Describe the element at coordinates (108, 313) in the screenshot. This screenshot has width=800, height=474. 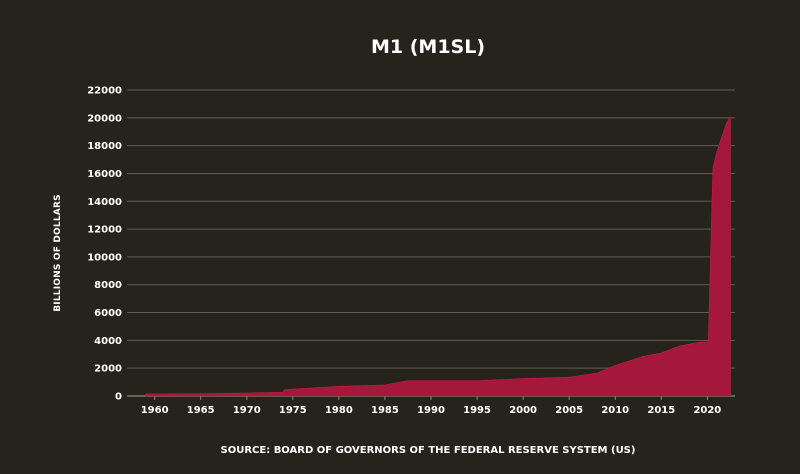
I see `y-tick-6000: 6000` at that location.